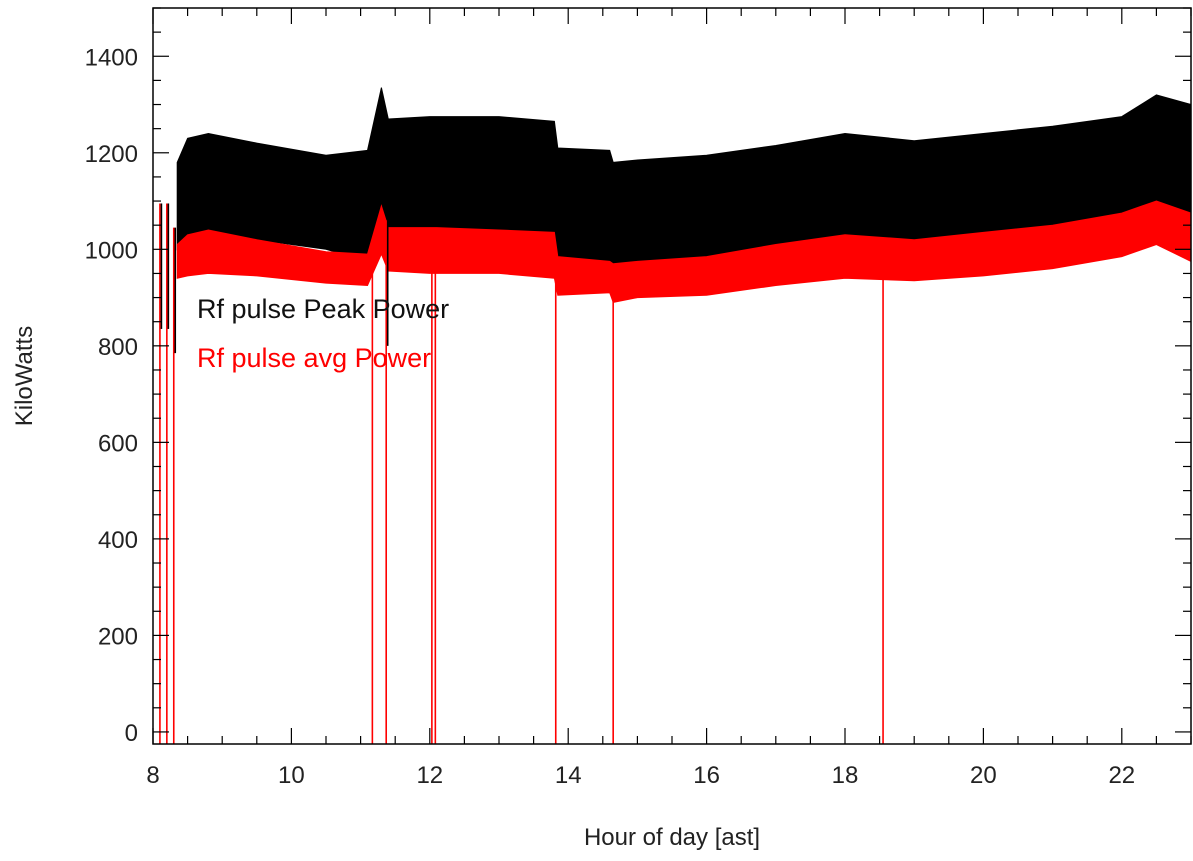  Describe the element at coordinates (152, 775) in the screenshot. I see `x-tick-label: 8` at that location.